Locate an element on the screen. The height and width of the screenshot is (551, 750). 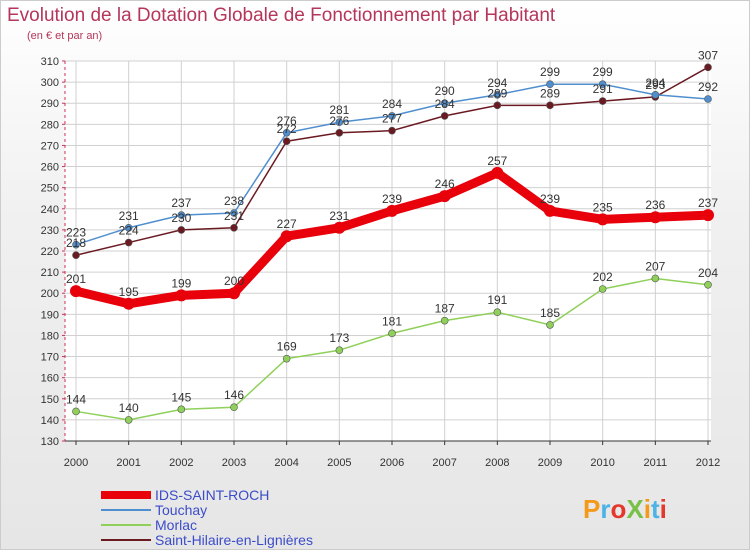
data-label: 293 is located at coordinates (655, 85).